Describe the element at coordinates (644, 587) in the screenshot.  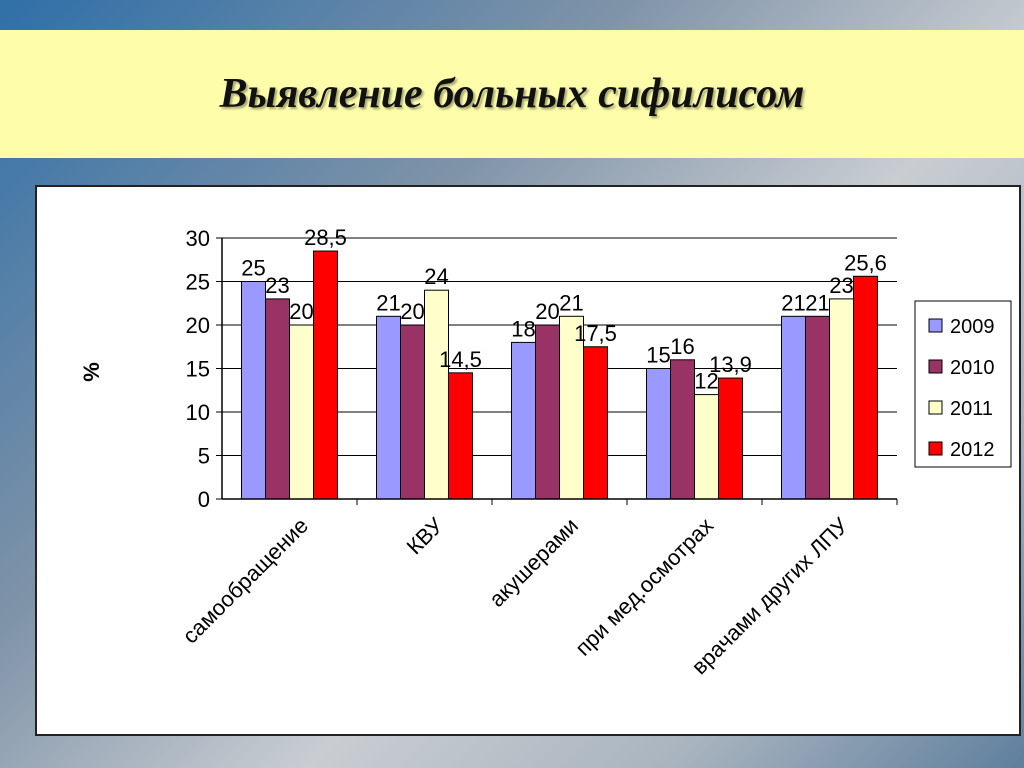
I see `category-label: при мед.осмотрах` at that location.